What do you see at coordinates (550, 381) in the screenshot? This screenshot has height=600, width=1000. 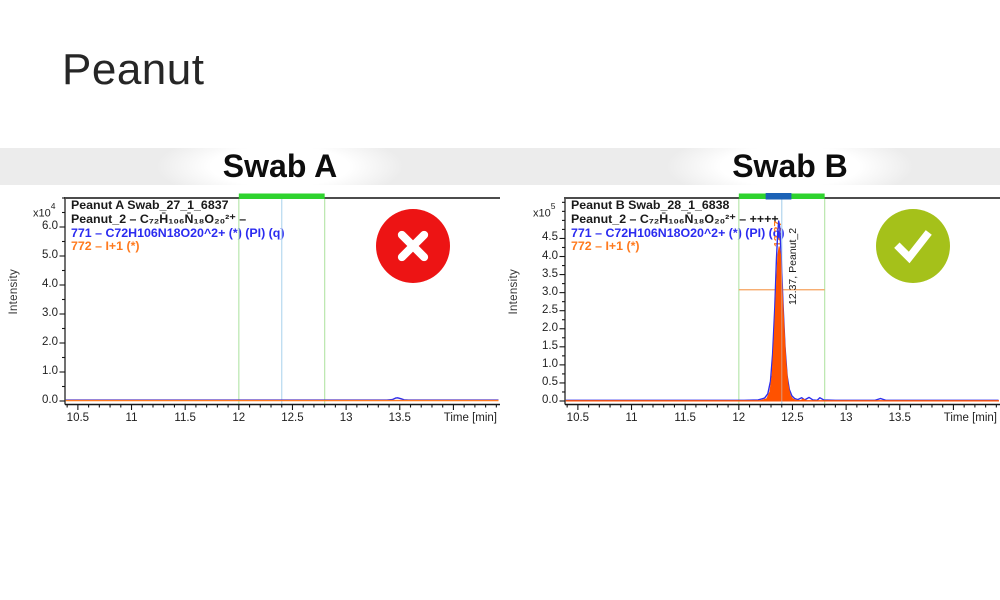 I see `y-tick-label: 0.5` at bounding box center [550, 381].